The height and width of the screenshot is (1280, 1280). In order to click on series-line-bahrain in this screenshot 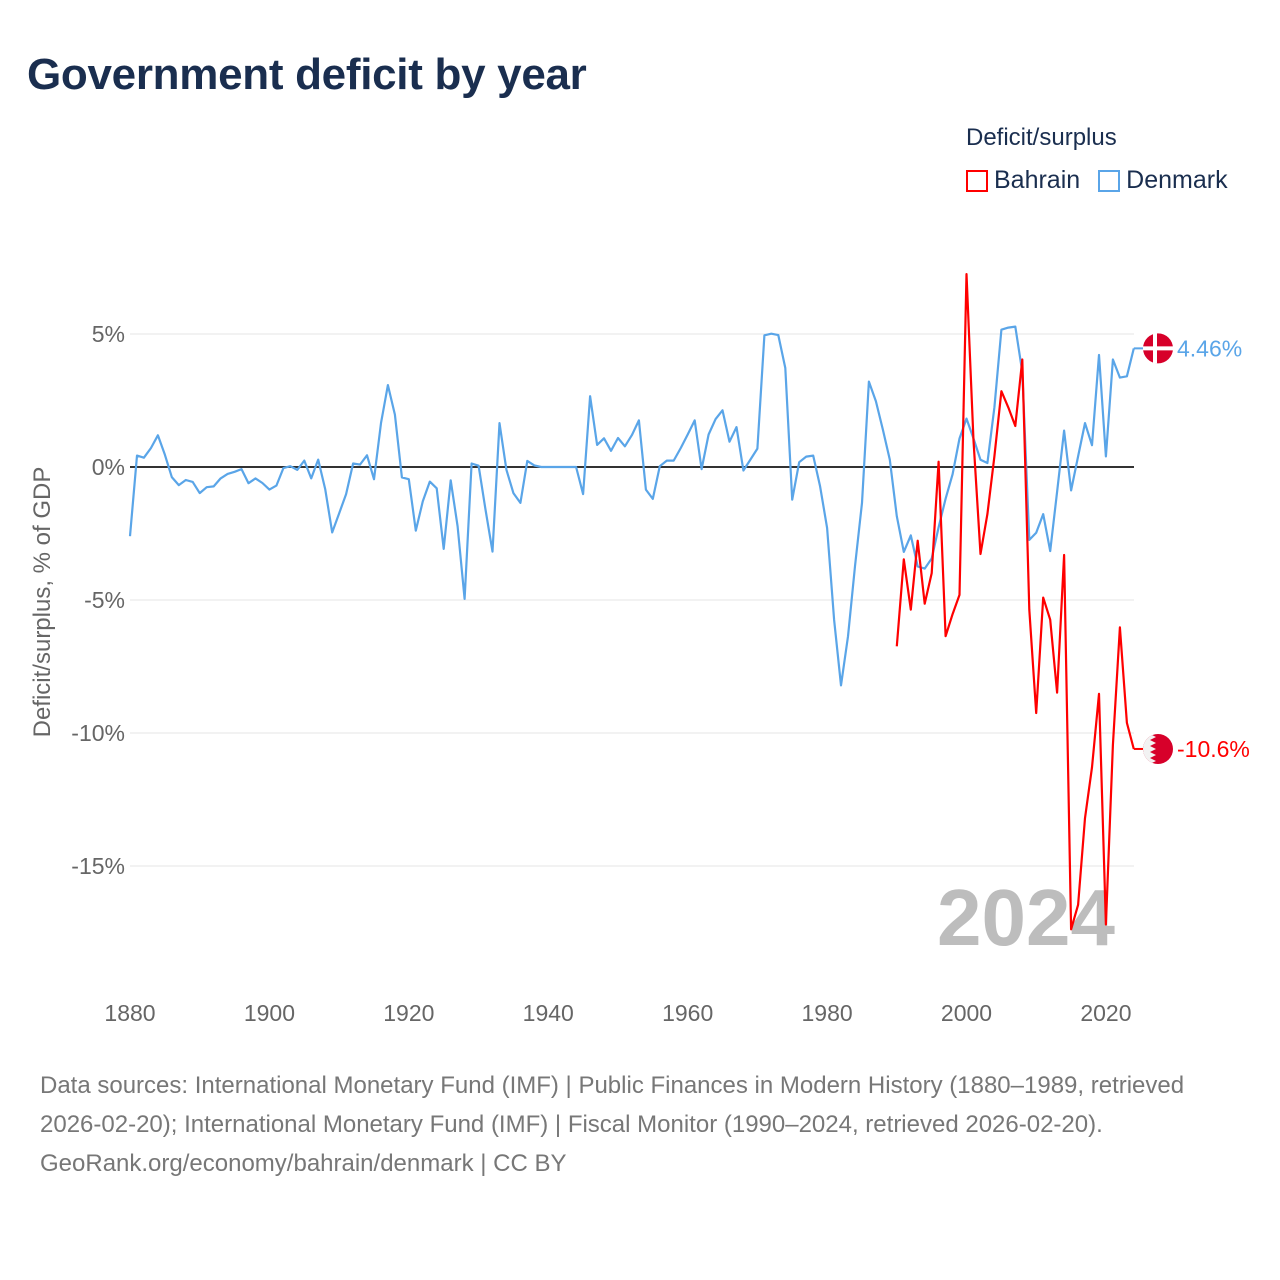, I will do `click(1015, 602)`.